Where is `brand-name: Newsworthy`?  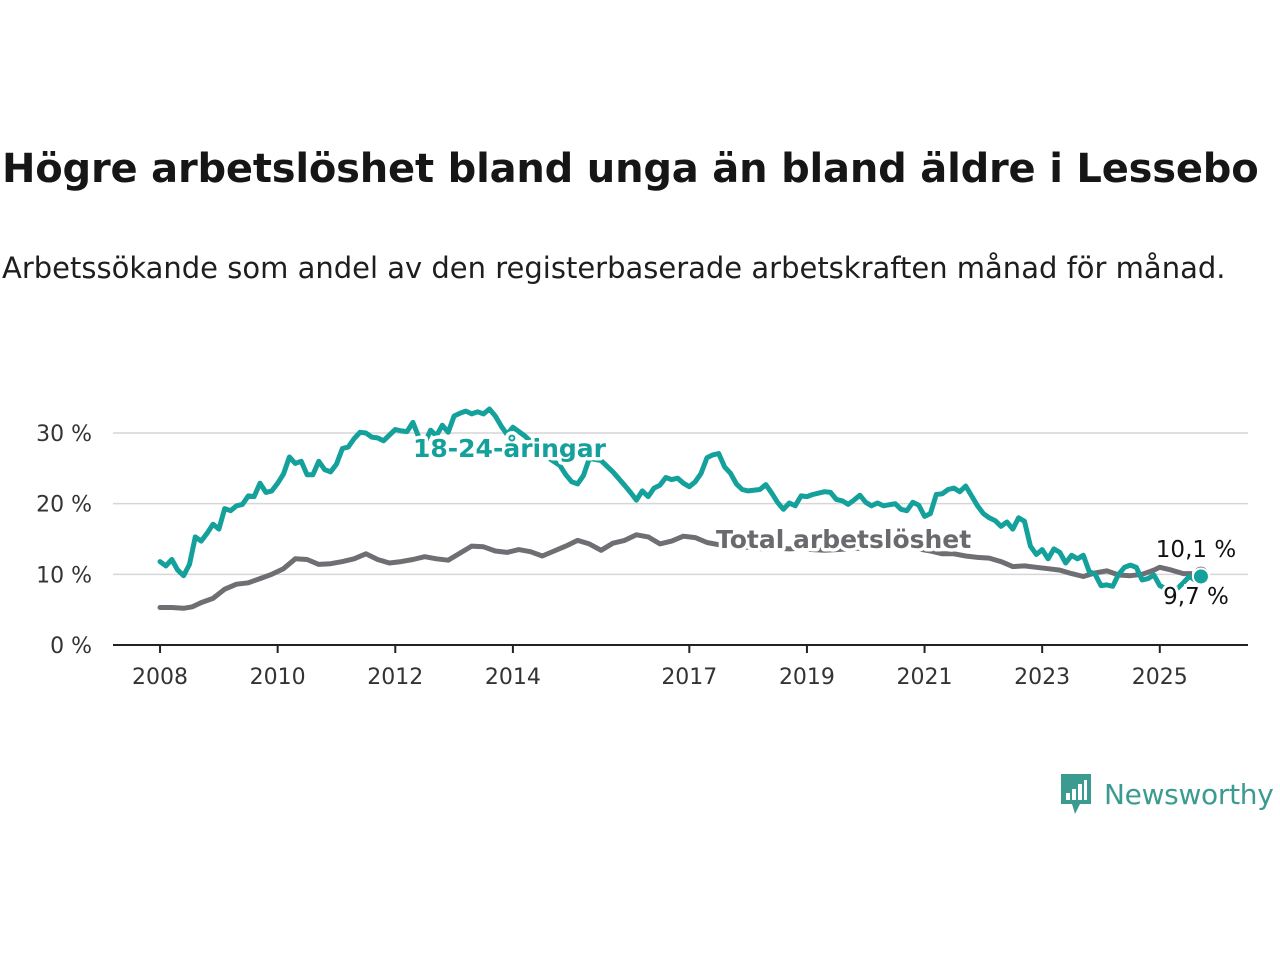
brand-name: Newsworthy is located at coordinates (1189, 794).